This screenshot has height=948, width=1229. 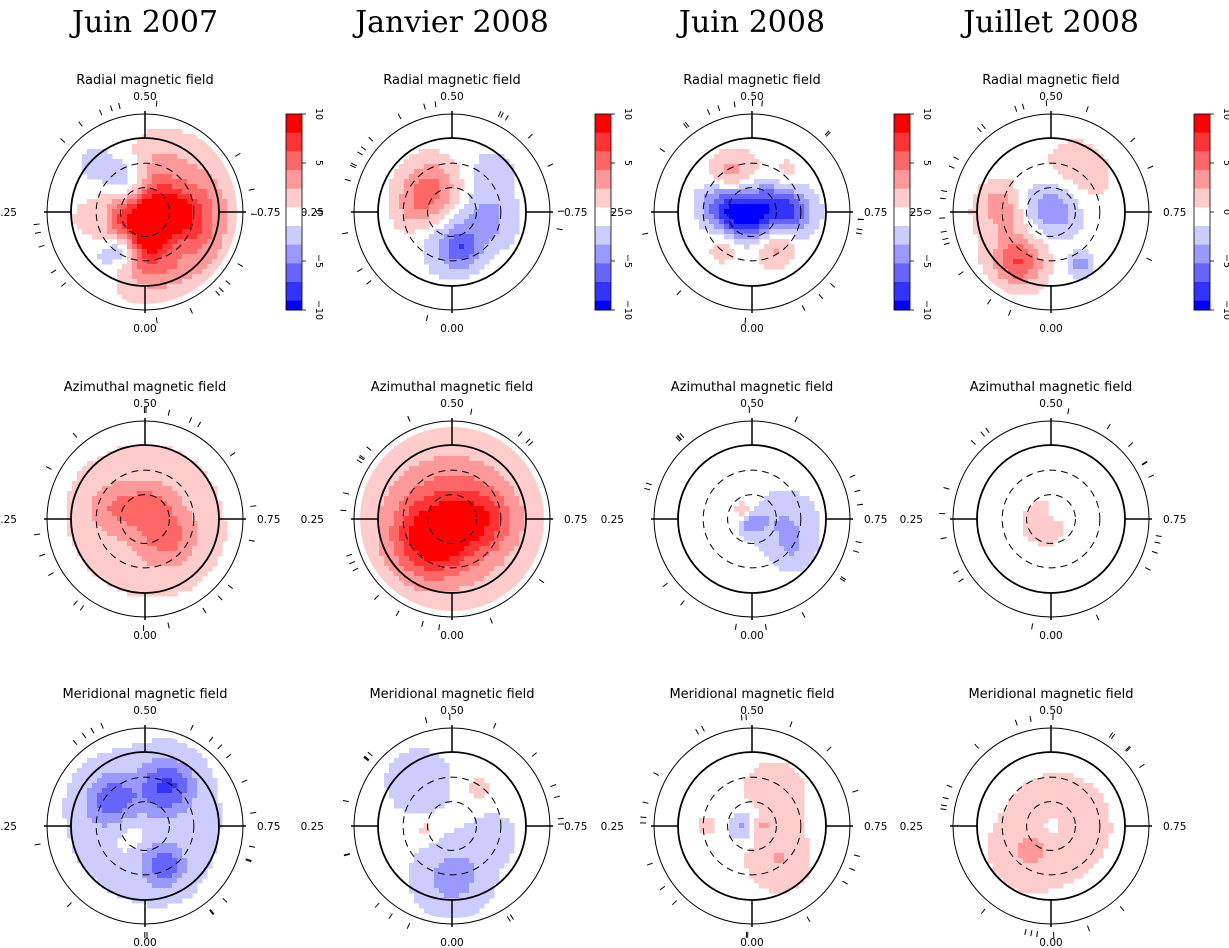 I want to click on column-title: Juillet 2008, so click(x=1049, y=22).